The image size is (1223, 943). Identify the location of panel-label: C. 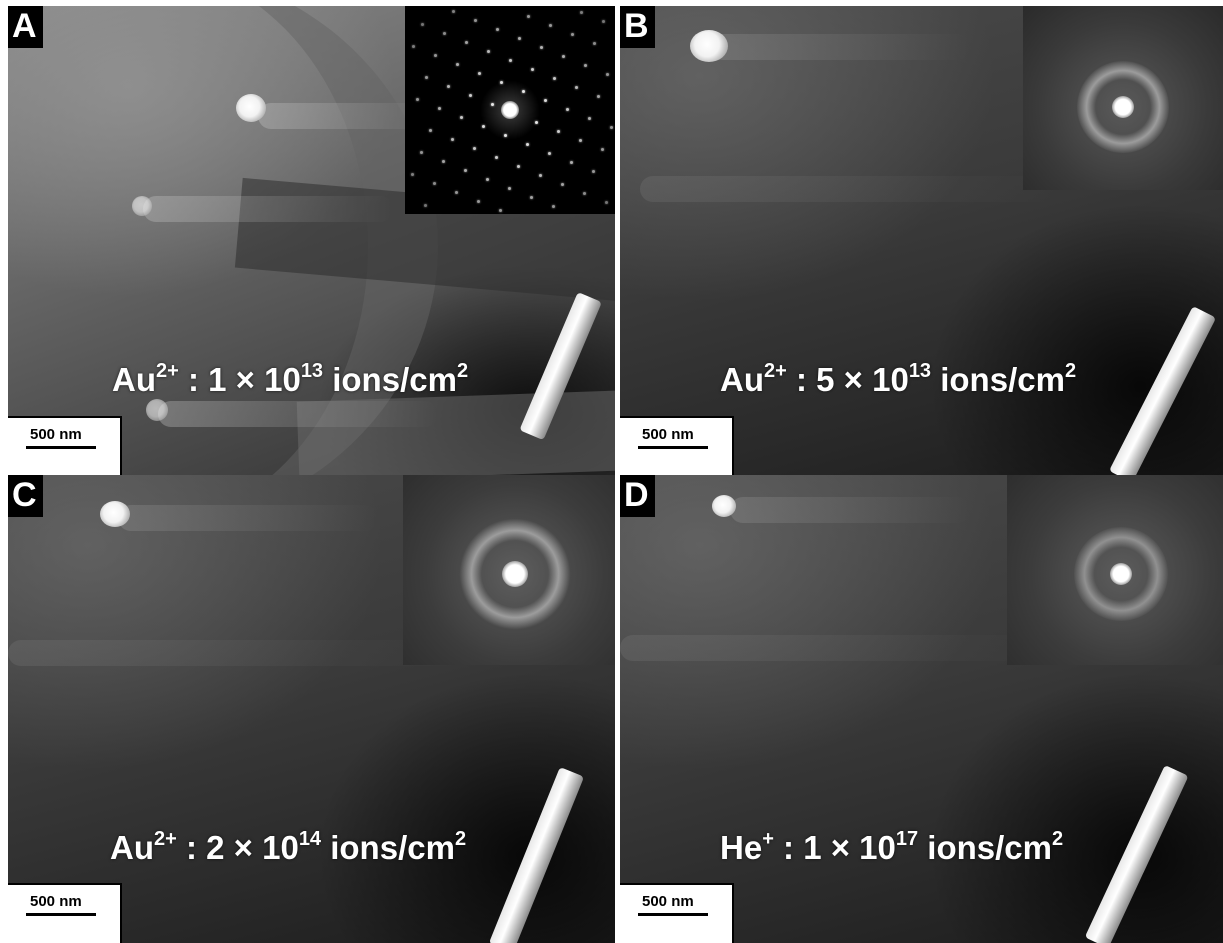
(25, 496).